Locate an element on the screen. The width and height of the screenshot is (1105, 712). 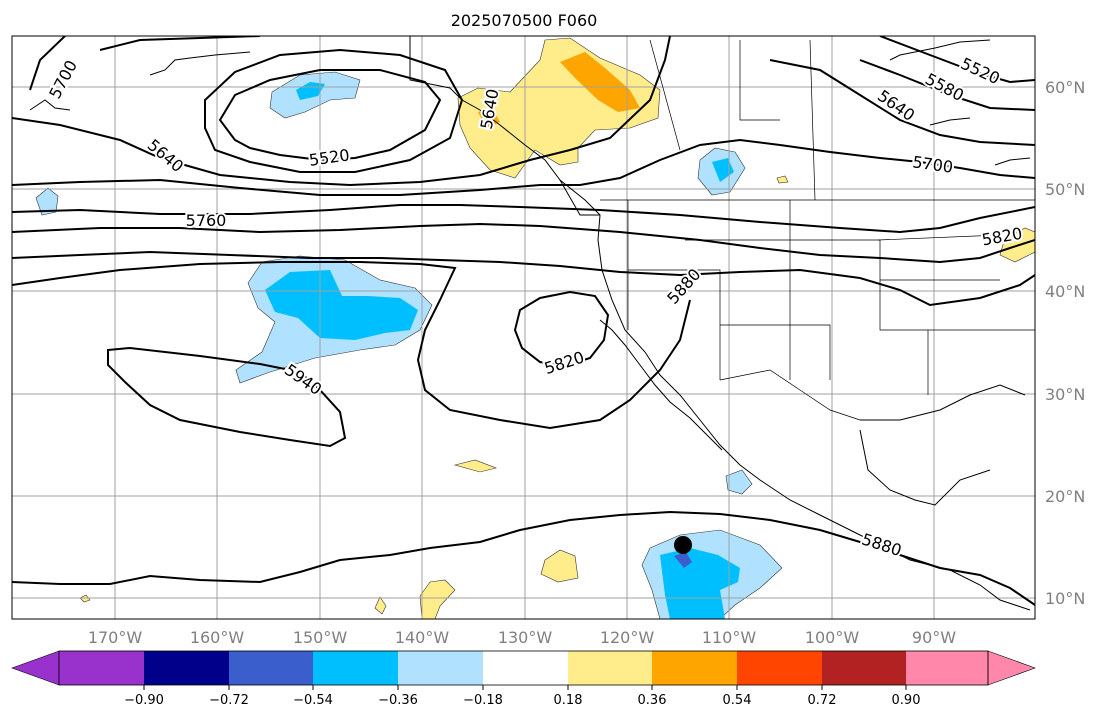
anomaly-region-baja-negative is located at coordinates (739, 482).